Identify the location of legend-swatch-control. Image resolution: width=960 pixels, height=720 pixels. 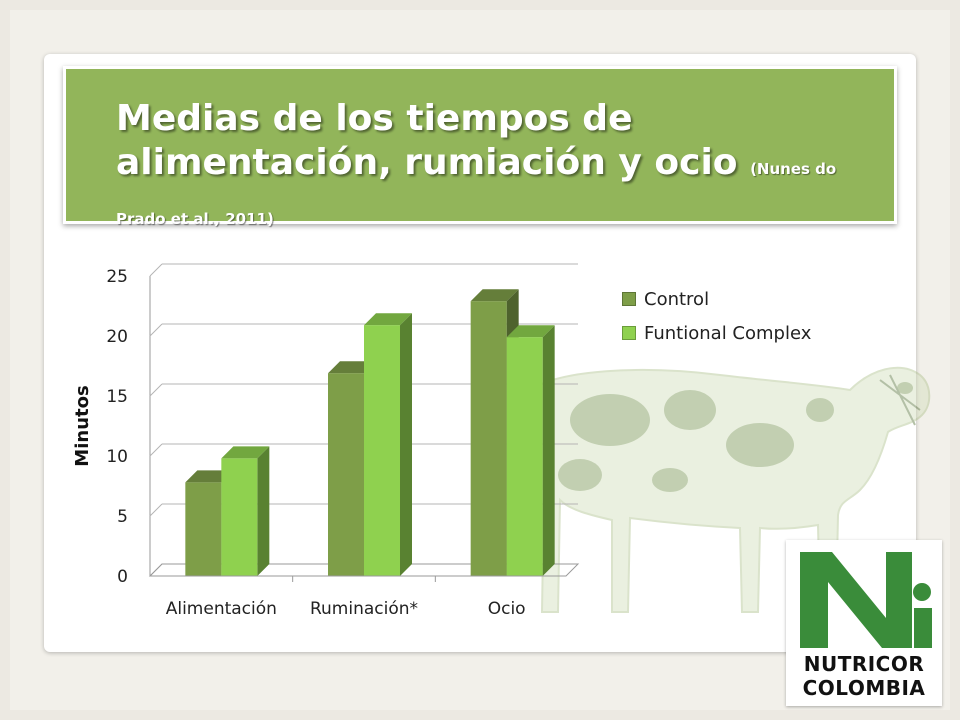
(629, 299).